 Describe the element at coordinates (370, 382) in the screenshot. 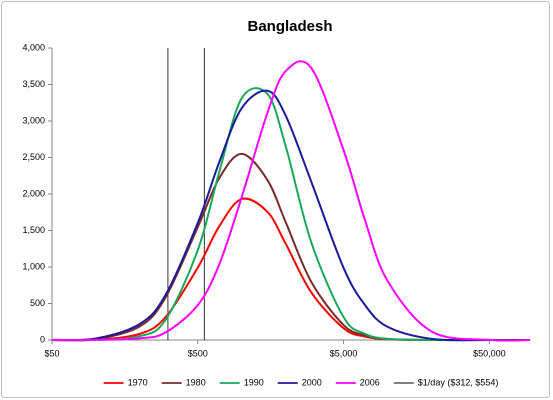

I see `legend-label: 2006` at that location.